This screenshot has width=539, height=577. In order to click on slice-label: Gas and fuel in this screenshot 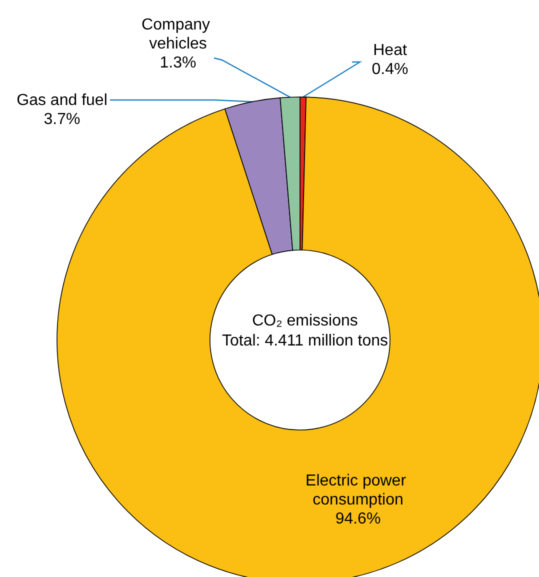, I will do `click(62, 100)`.